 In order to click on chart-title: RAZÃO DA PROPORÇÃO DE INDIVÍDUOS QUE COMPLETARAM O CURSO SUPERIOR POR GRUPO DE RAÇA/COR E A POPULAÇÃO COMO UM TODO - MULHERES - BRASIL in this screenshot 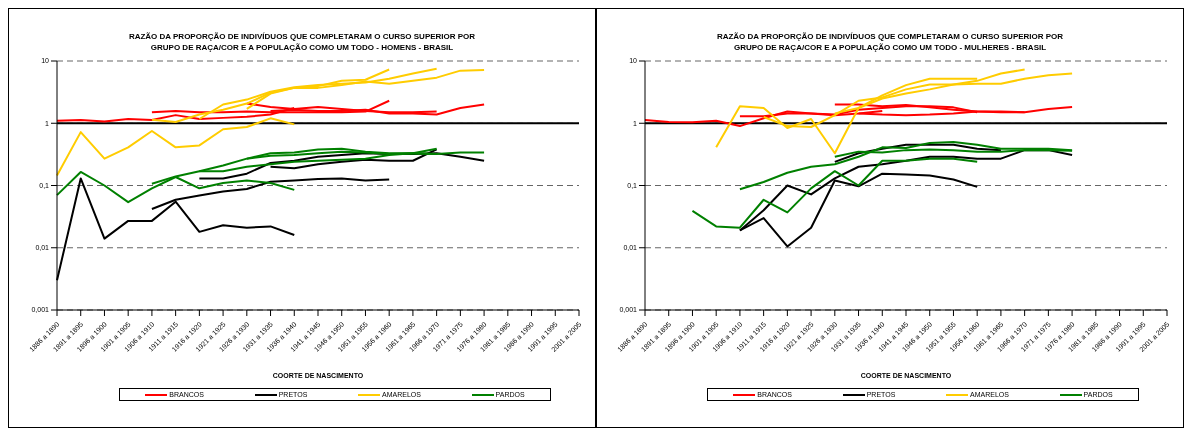, I will do `click(890, 42)`.